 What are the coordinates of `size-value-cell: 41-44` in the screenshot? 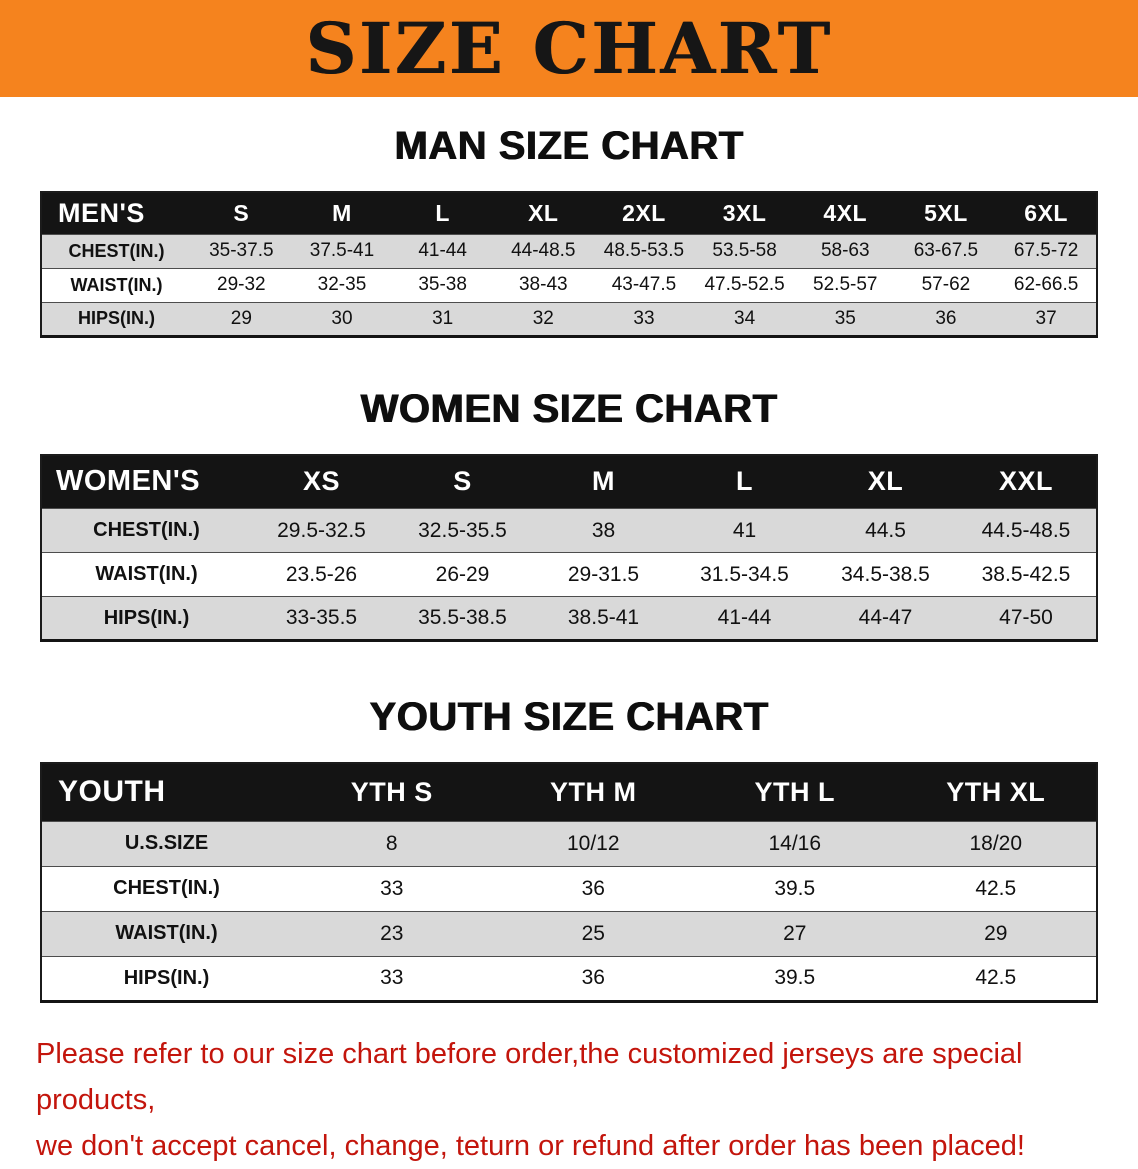 It's located at (744, 617).